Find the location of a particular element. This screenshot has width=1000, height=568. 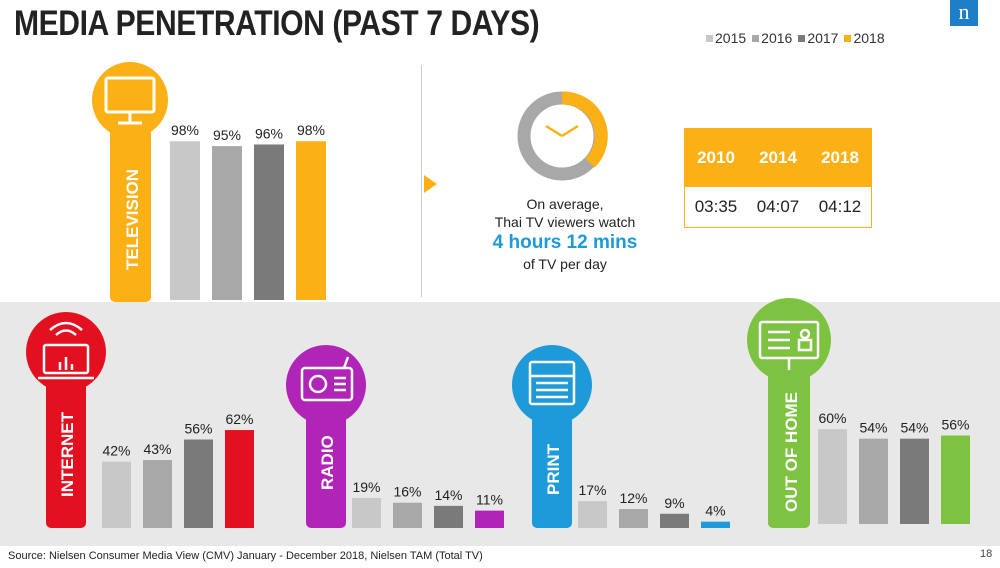

television-lollipop: TELEVISION is located at coordinates (130, 182).